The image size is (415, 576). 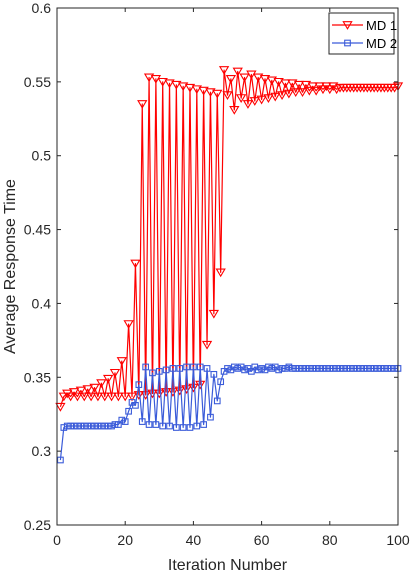 What do you see at coordinates (10, 266) in the screenshot?
I see `y-axis-label: Average Response Time` at bounding box center [10, 266].